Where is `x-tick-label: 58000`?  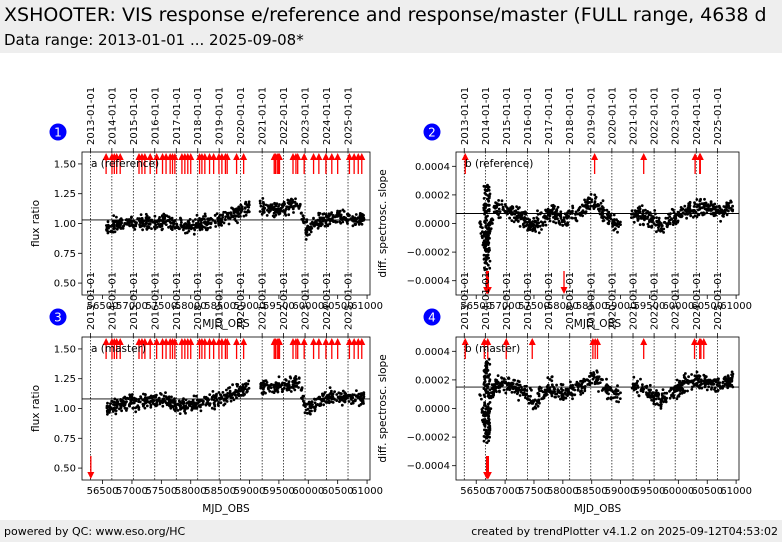 x-tick-label: 58000 is located at coordinates (191, 306).